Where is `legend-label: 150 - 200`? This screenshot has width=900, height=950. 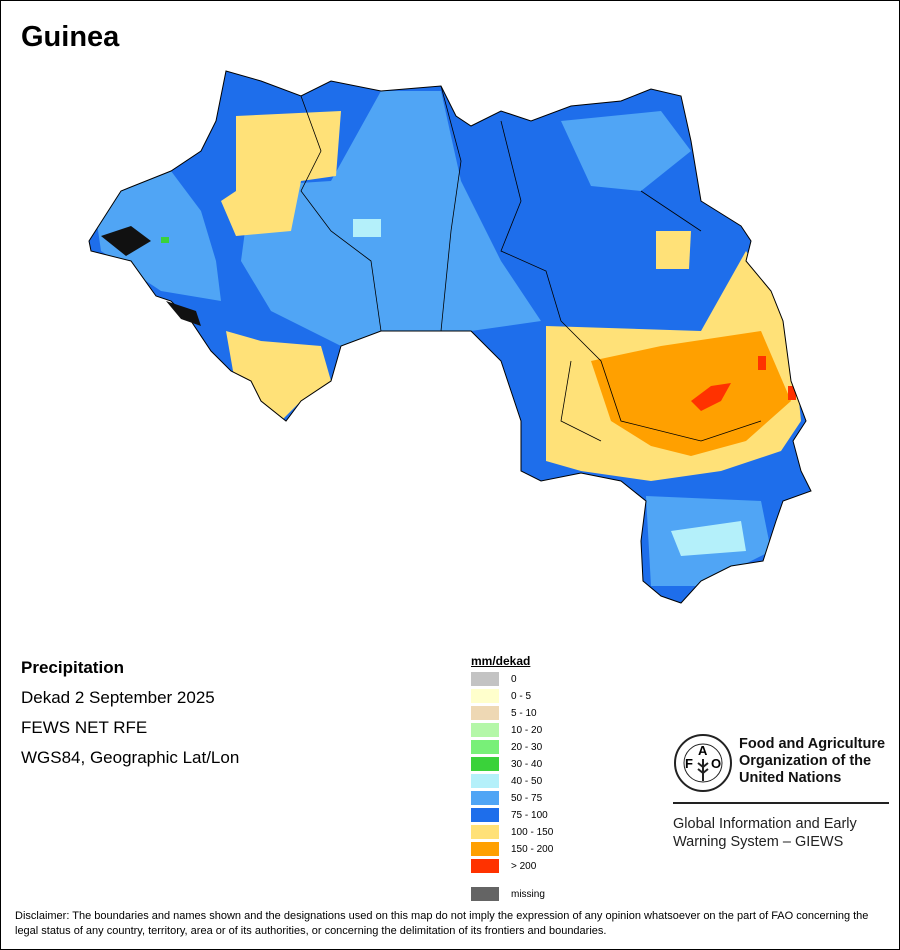 legend-label: 150 - 200 is located at coordinates (532, 849).